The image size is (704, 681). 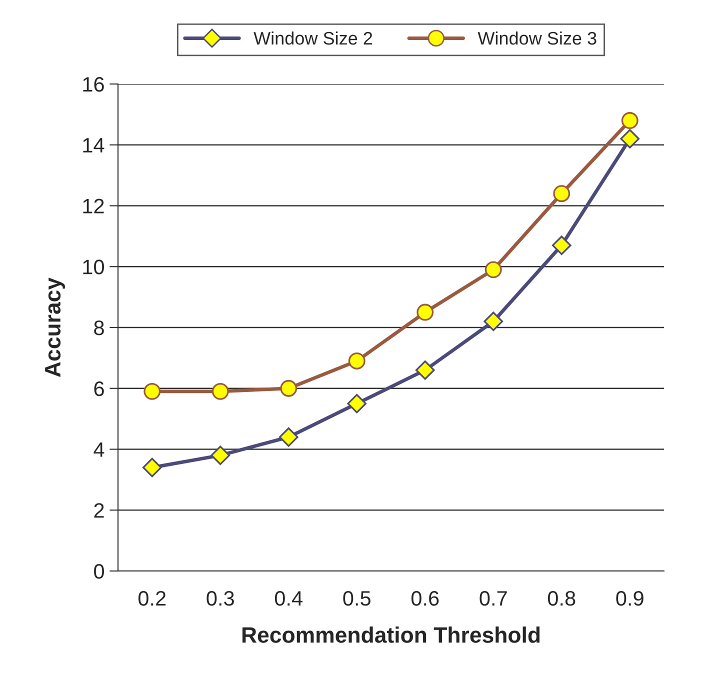 What do you see at coordinates (99, 510) in the screenshot?
I see `y-tick-label: 2` at bounding box center [99, 510].